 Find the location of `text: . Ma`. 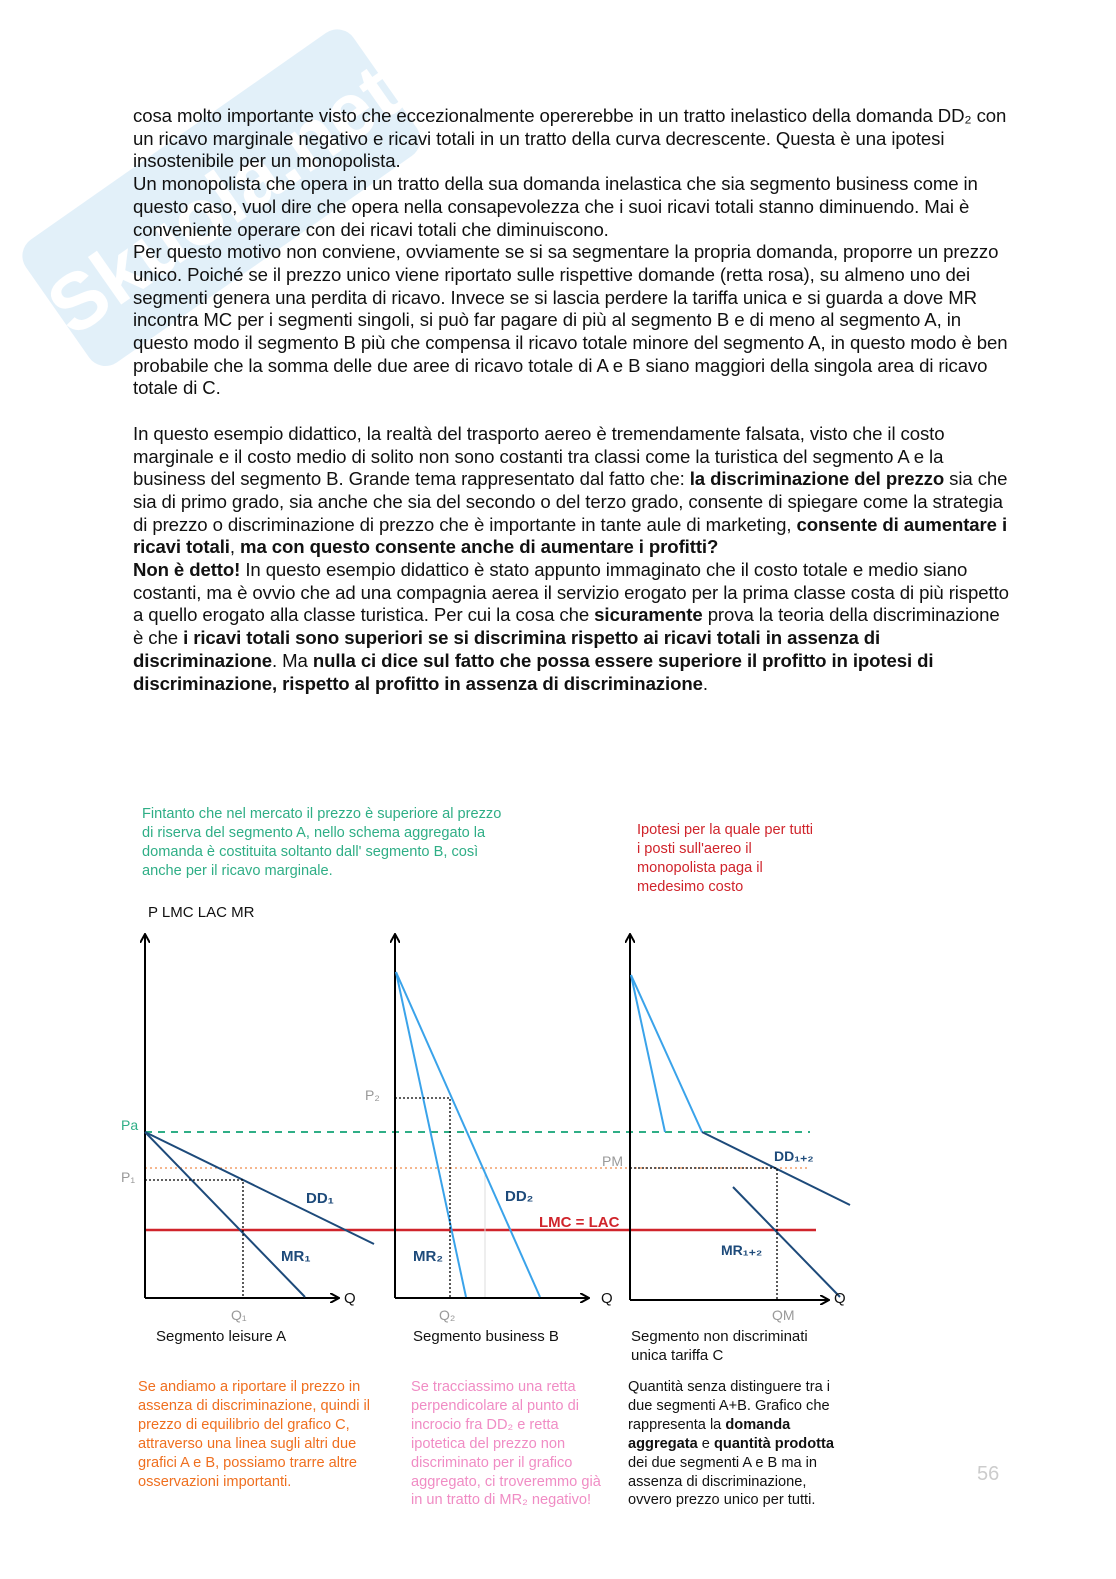

text: . Ma is located at coordinates (292, 660).